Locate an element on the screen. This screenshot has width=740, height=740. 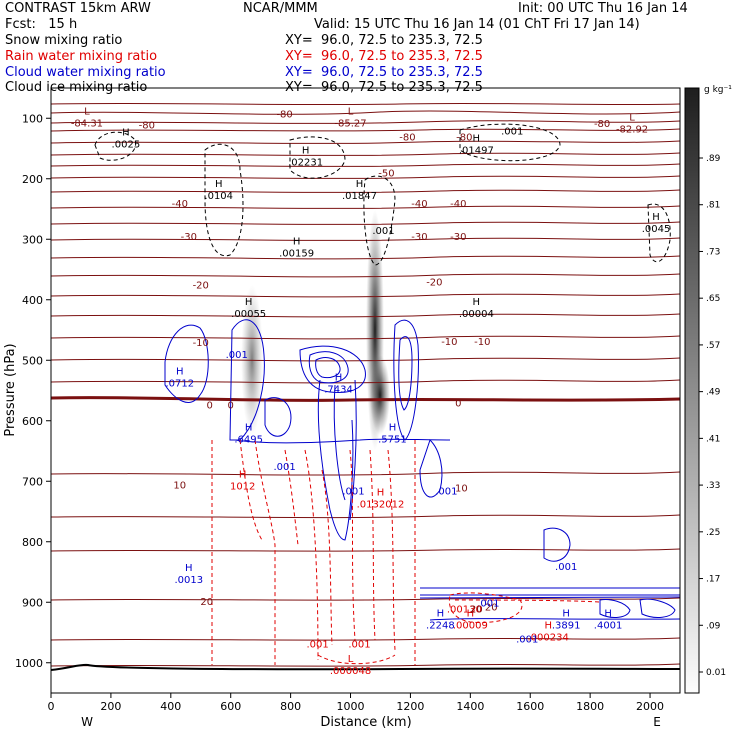
extremum-value: .01847 is located at coordinates (359, 196).